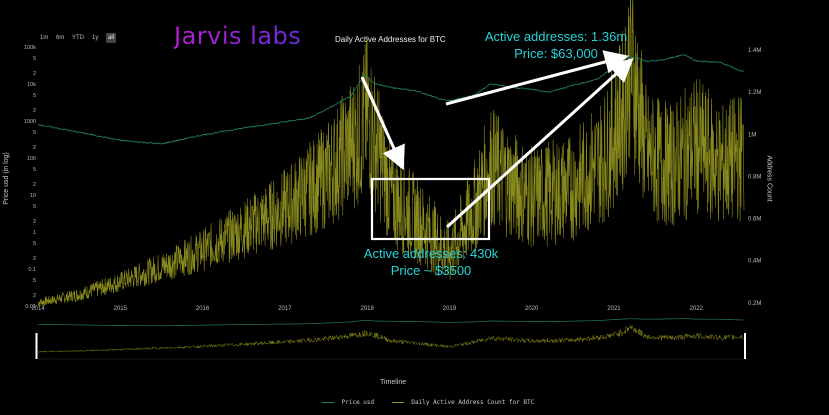  I want to click on y-left-tick-label: 0.01, so click(30, 307).